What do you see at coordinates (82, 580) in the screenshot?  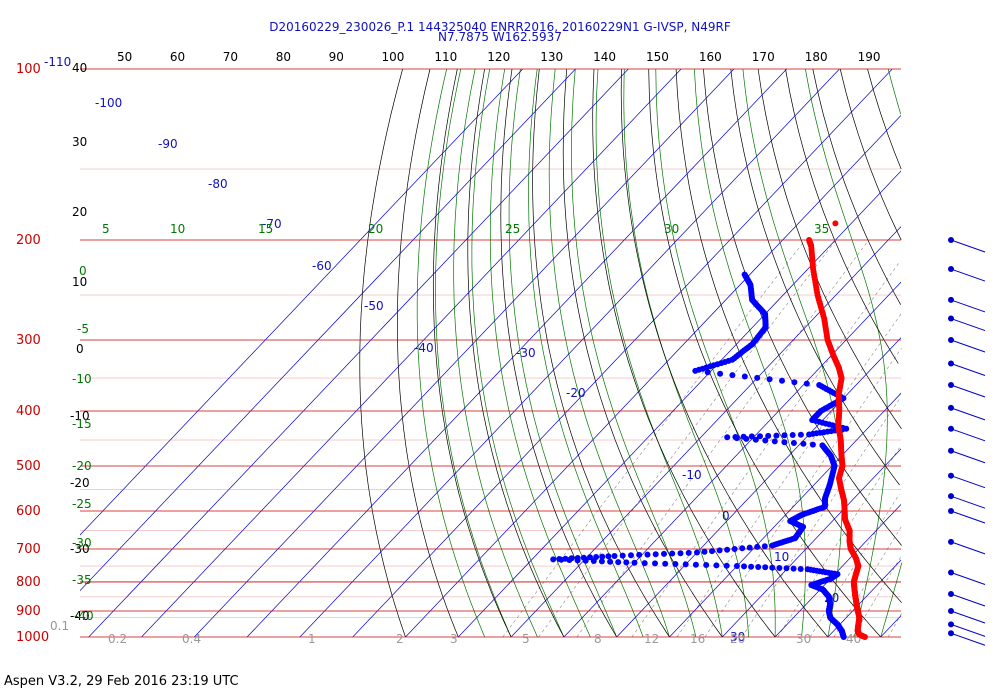 I see `theta-e-label: -35` at bounding box center [82, 580].